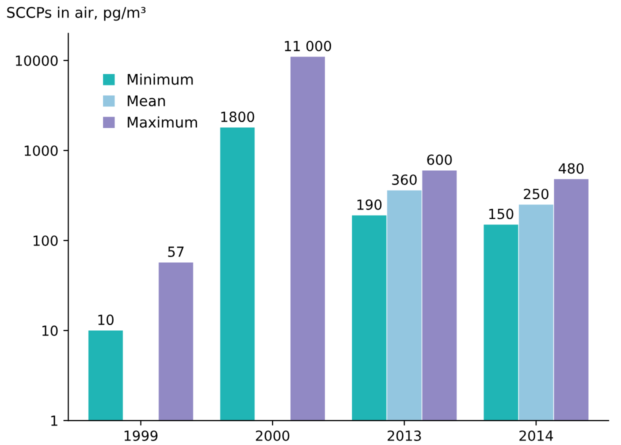 The width and height of the screenshot is (621, 445). What do you see at coordinates (176, 252) in the screenshot?
I see `data-label: 57` at bounding box center [176, 252].